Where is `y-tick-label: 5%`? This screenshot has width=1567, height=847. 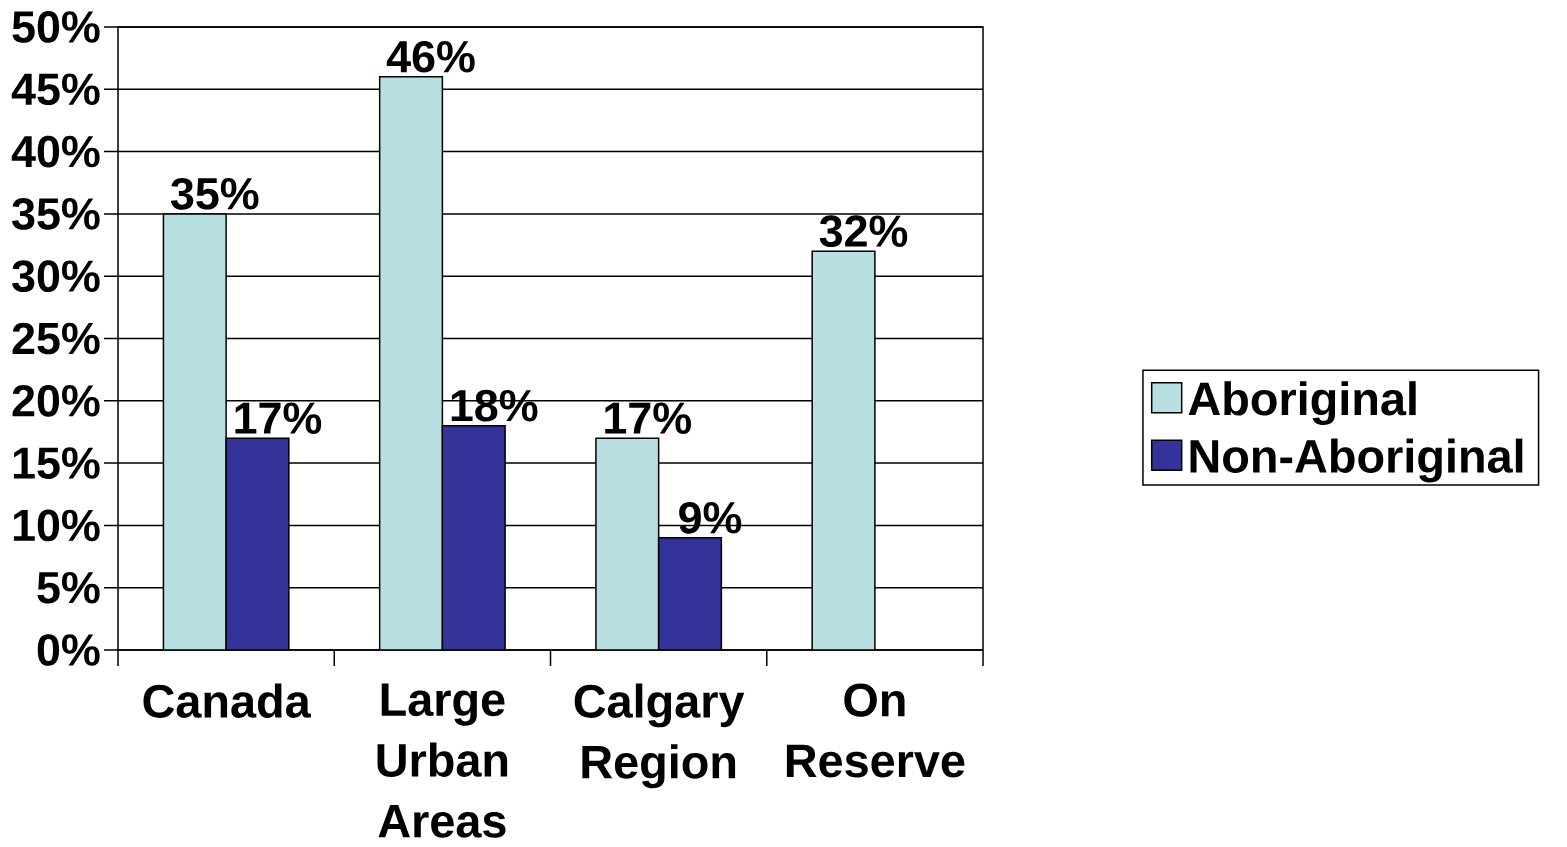
y-tick-label: 5% is located at coordinates (68, 587).